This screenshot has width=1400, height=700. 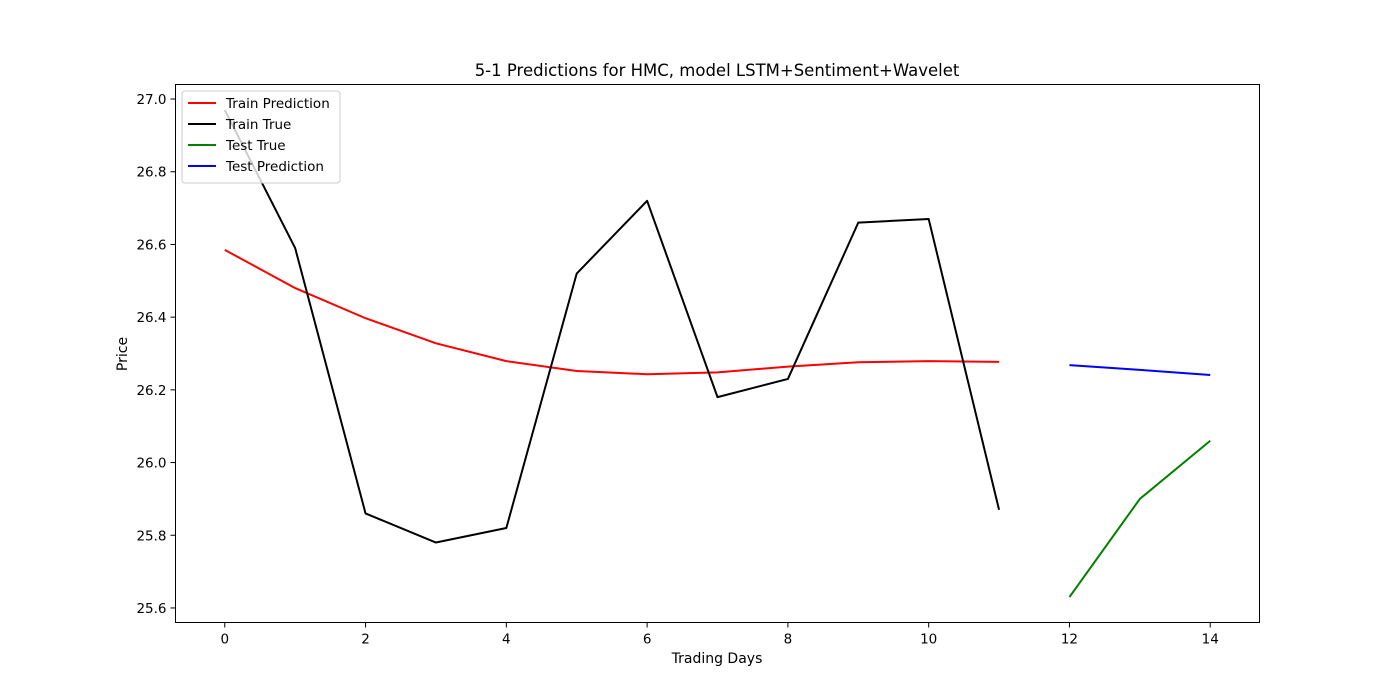 What do you see at coordinates (506, 640) in the screenshot?
I see `x-tick-label: 4` at bounding box center [506, 640].